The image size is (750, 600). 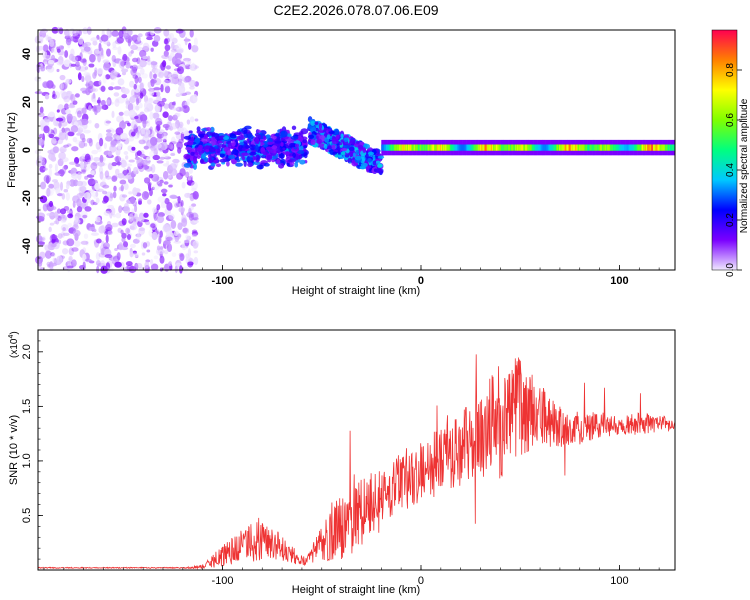 What do you see at coordinates (223, 281) in the screenshot?
I see `spectrogram-x-tick-label: -100` at bounding box center [223, 281].